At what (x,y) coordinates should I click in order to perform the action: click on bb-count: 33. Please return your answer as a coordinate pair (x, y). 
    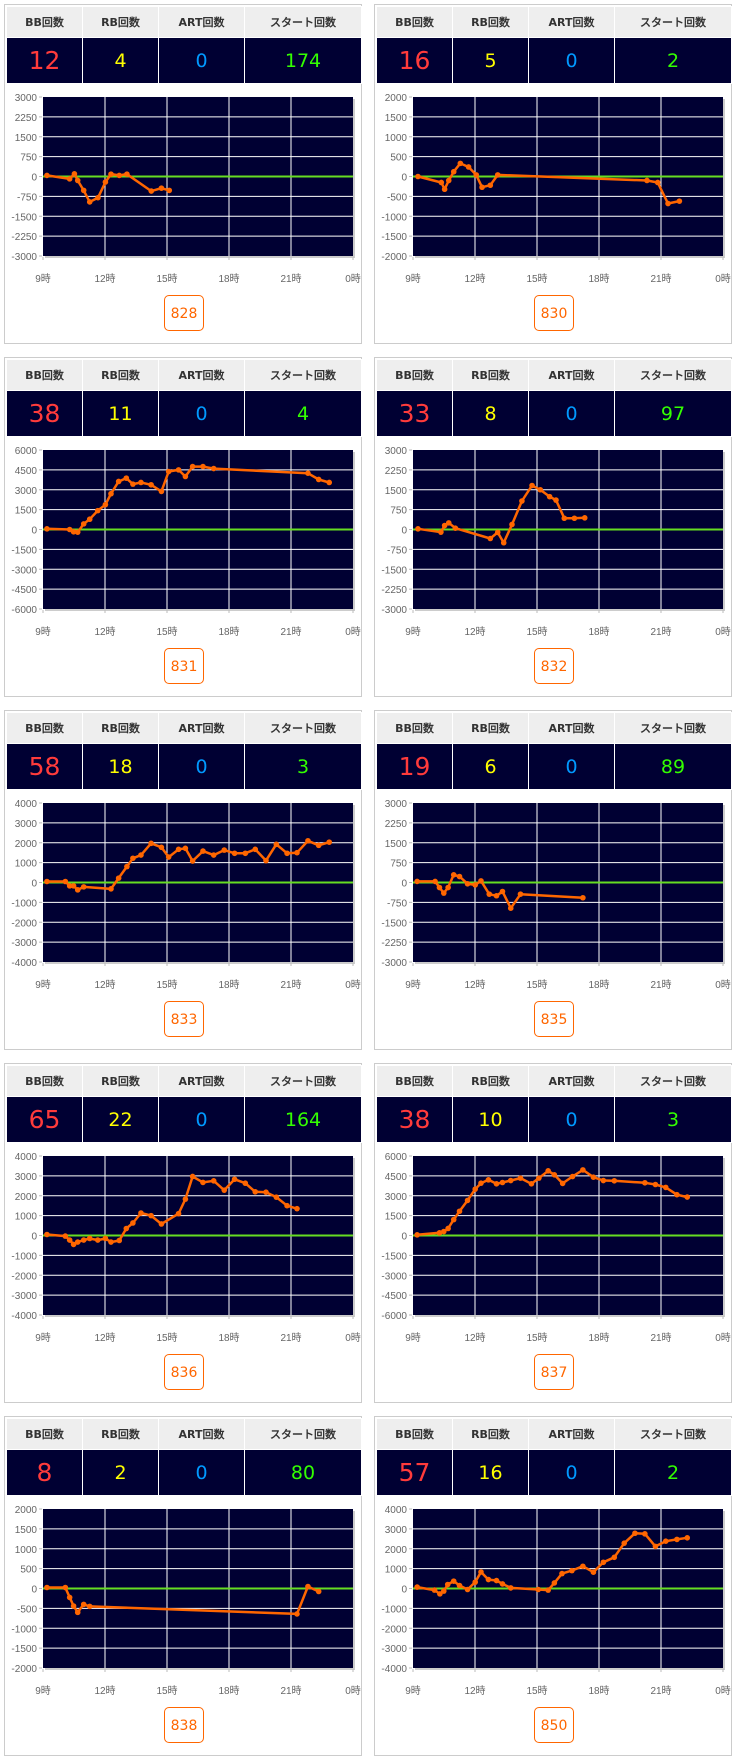
    Looking at the image, I should click on (414, 413).